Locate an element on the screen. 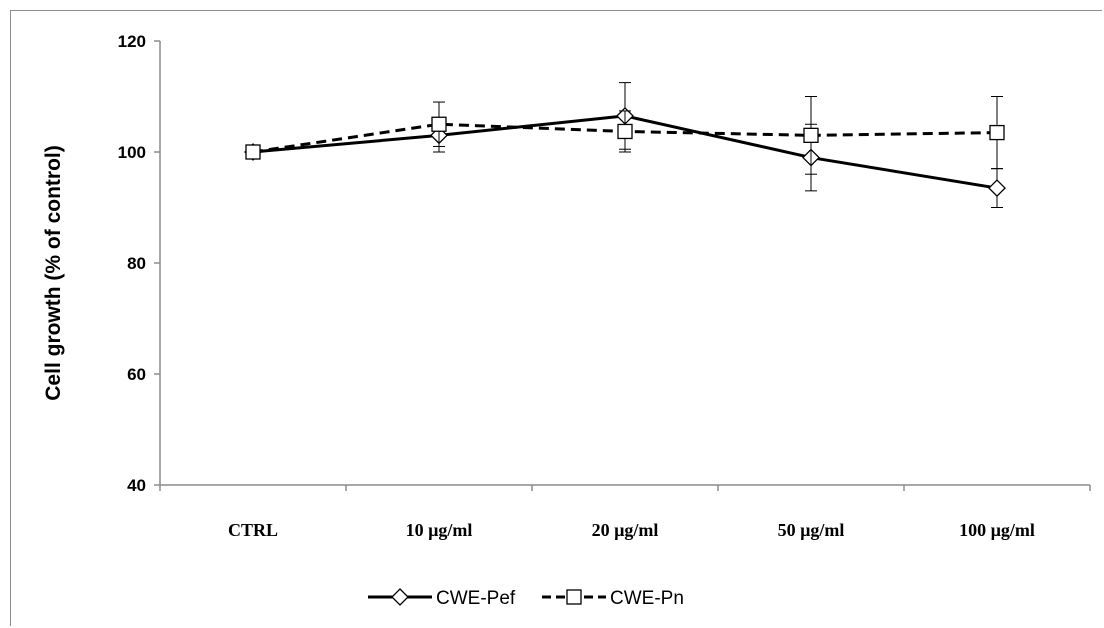 The width and height of the screenshot is (1104, 628). x-tick-label: 100 µg/ml is located at coordinates (997, 530).